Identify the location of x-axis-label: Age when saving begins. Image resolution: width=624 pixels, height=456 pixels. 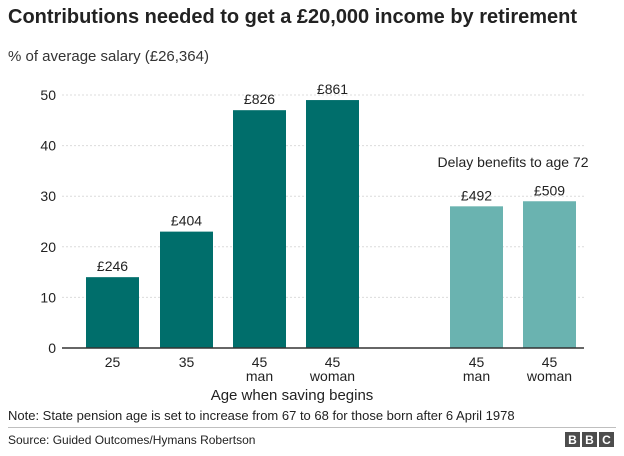
(292, 395).